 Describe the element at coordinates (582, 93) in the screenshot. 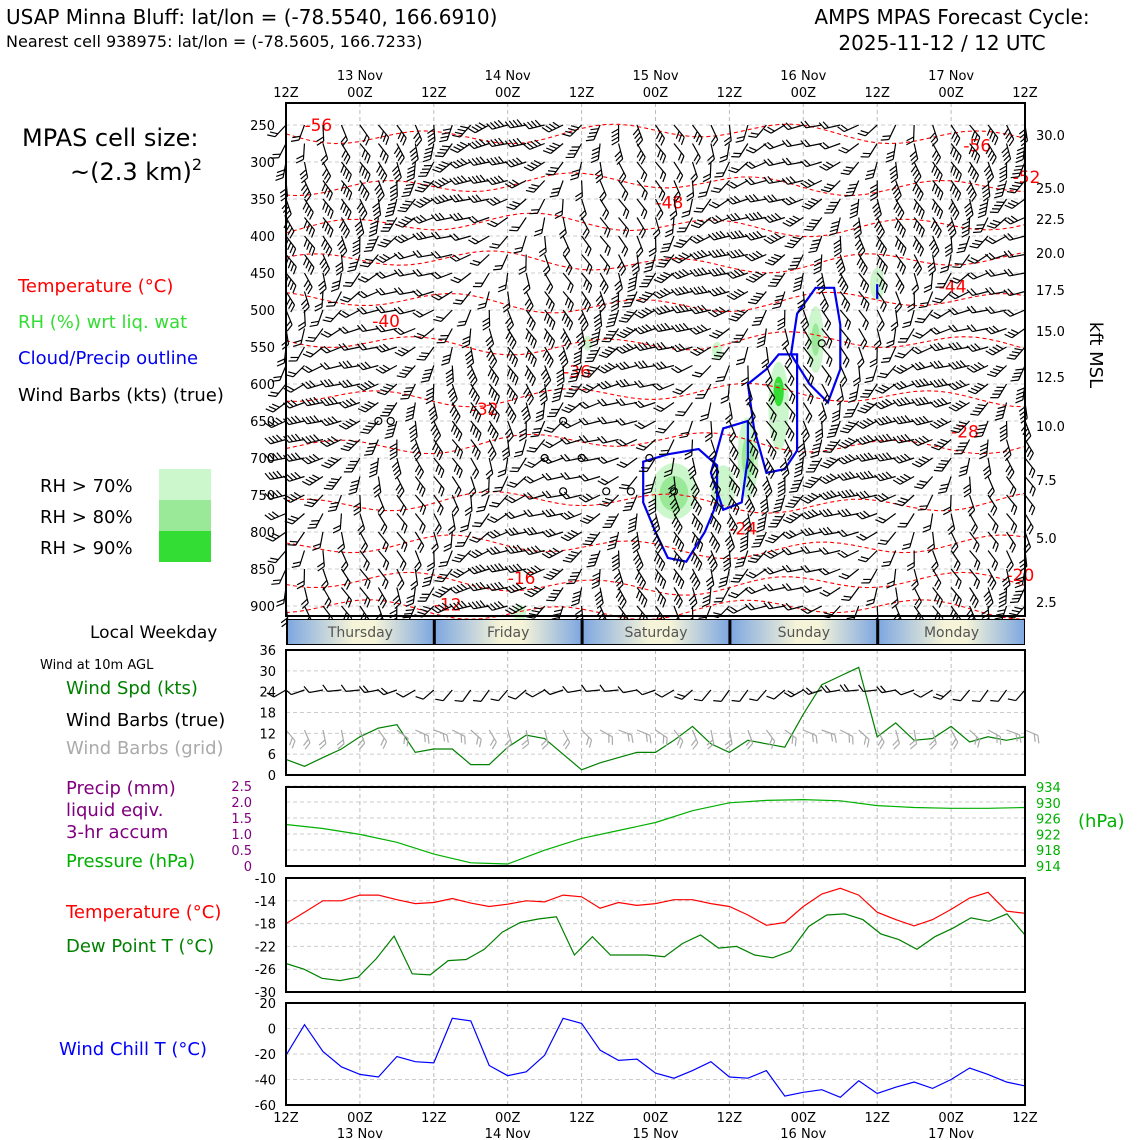

I see `top-hour-tick: 12Z` at that location.